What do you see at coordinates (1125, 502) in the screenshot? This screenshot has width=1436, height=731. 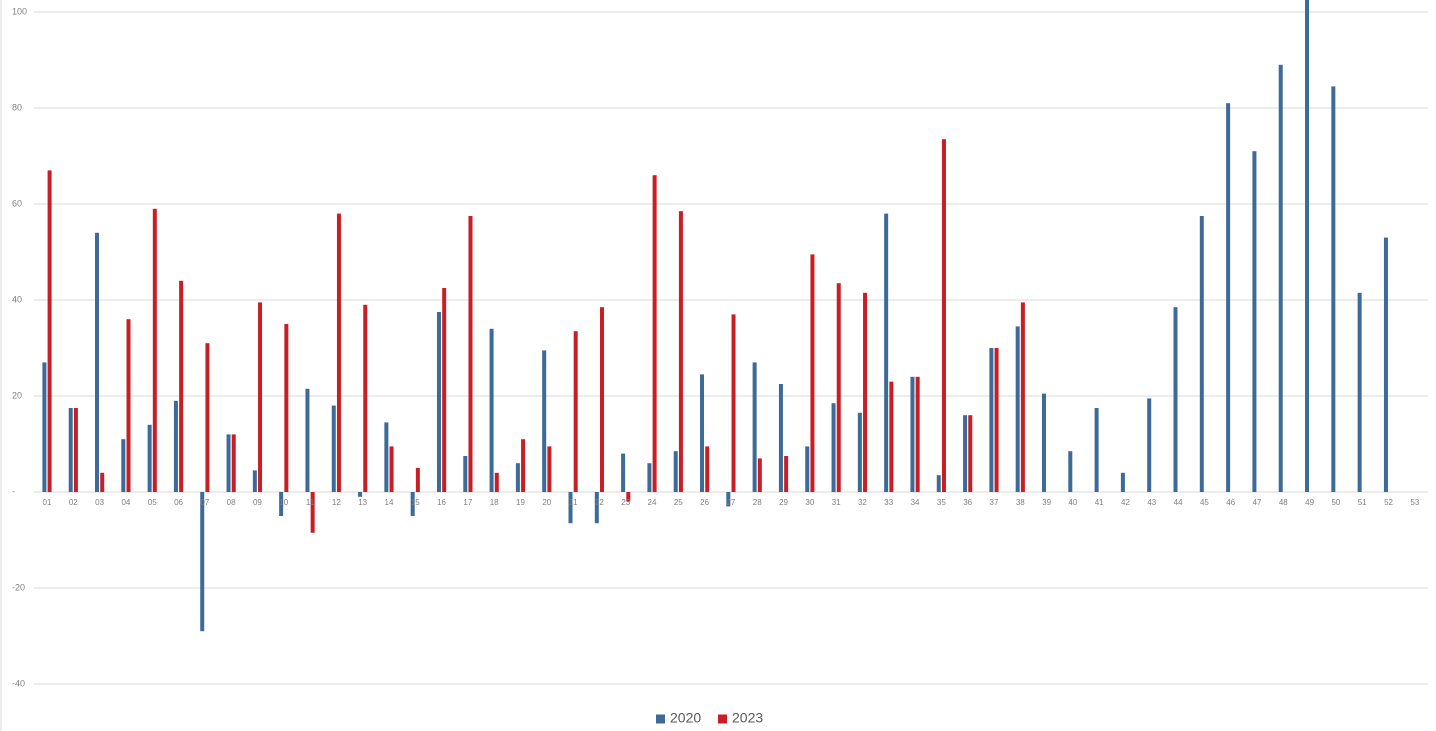 I see `x-tick-label: 42` at bounding box center [1125, 502].